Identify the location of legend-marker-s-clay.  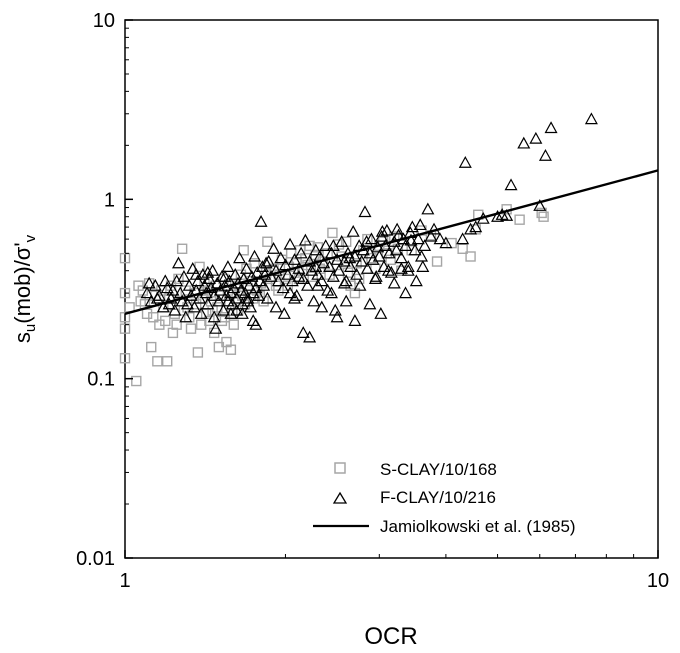
(340, 468).